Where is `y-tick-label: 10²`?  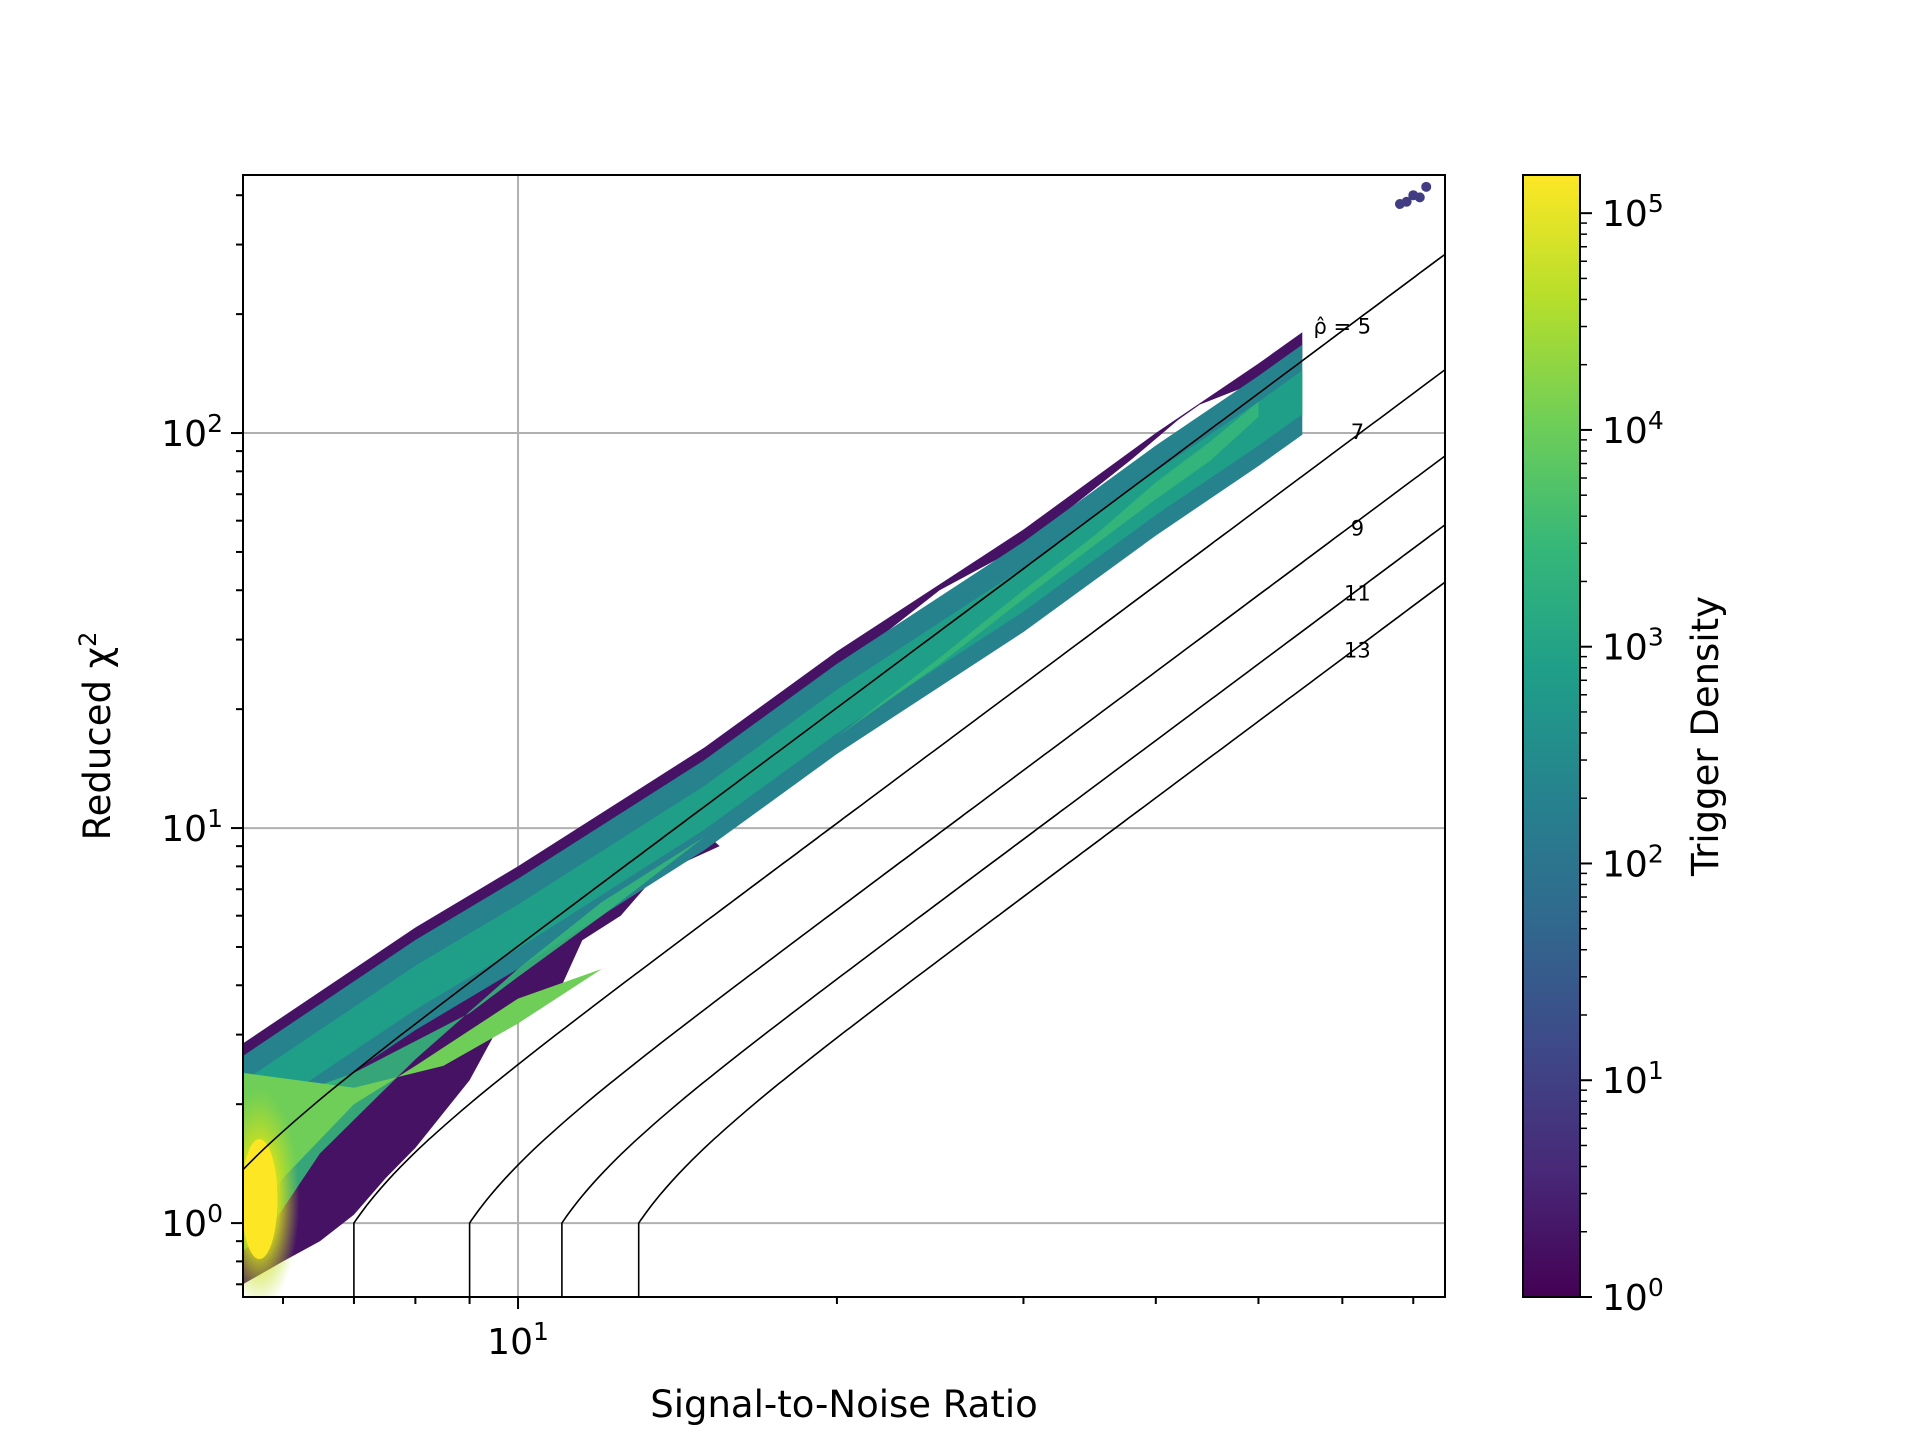 y-tick-label: 10² is located at coordinates (192, 432).